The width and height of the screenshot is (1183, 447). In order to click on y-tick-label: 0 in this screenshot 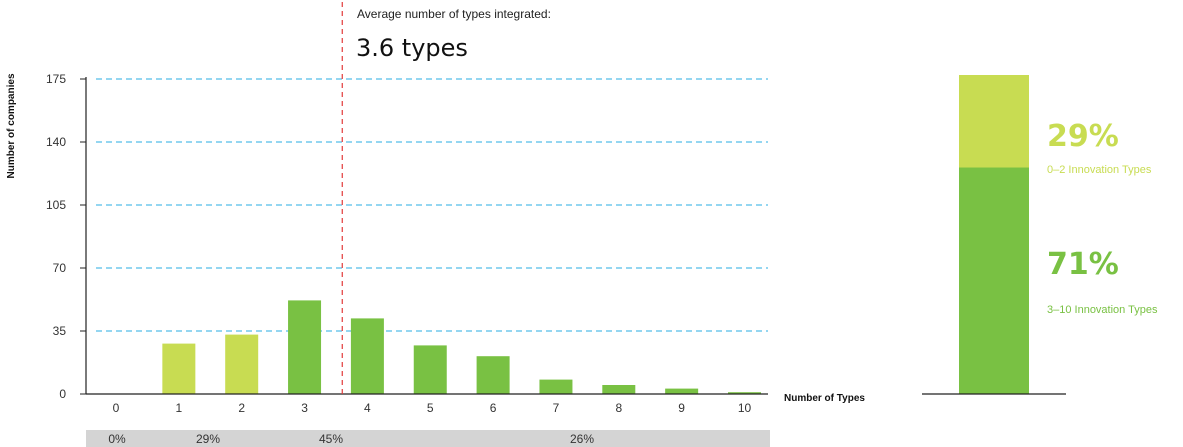, I will do `click(62, 394)`.